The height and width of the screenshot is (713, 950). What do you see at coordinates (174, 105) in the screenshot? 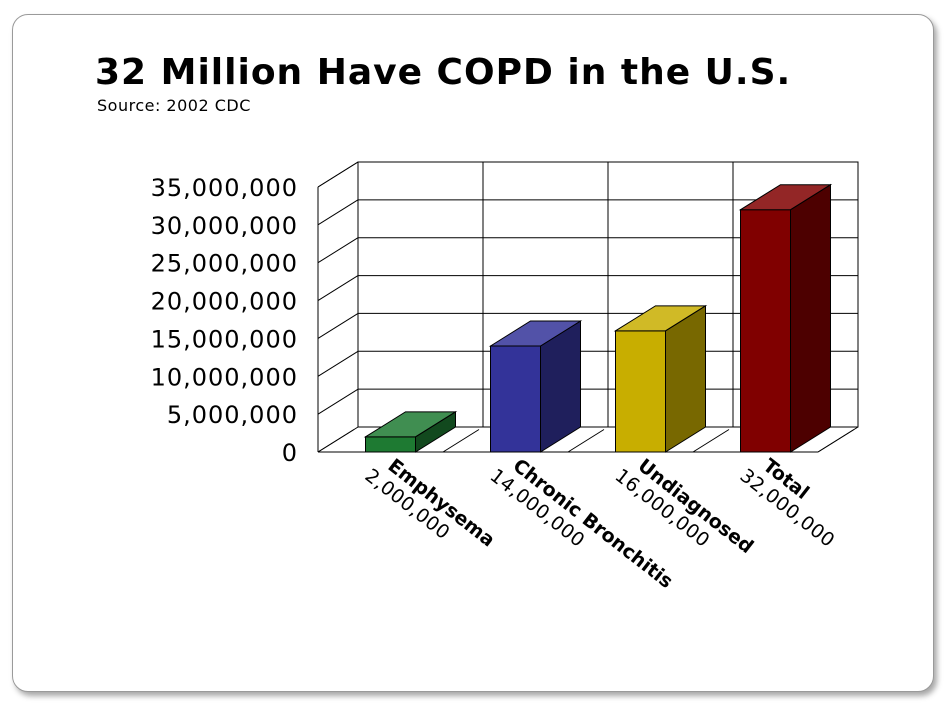
I see `chart-subtitle: Source: 2002 CDC` at bounding box center [174, 105].